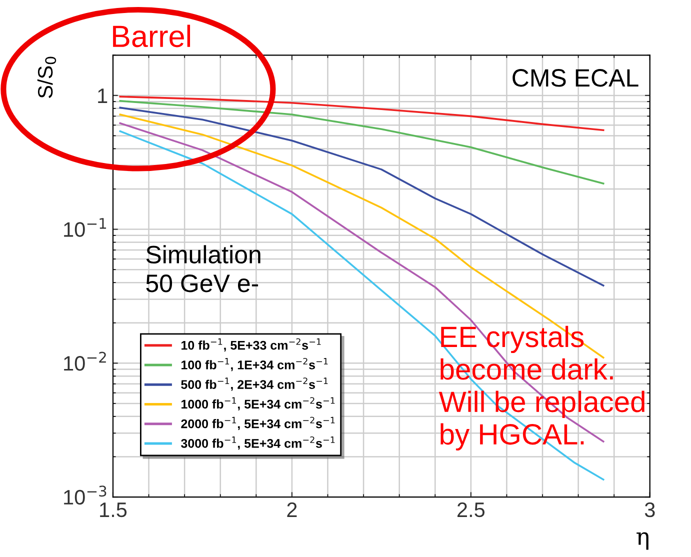  What do you see at coordinates (575, 78) in the screenshot?
I see `annotation: CMS ECAL` at bounding box center [575, 78].